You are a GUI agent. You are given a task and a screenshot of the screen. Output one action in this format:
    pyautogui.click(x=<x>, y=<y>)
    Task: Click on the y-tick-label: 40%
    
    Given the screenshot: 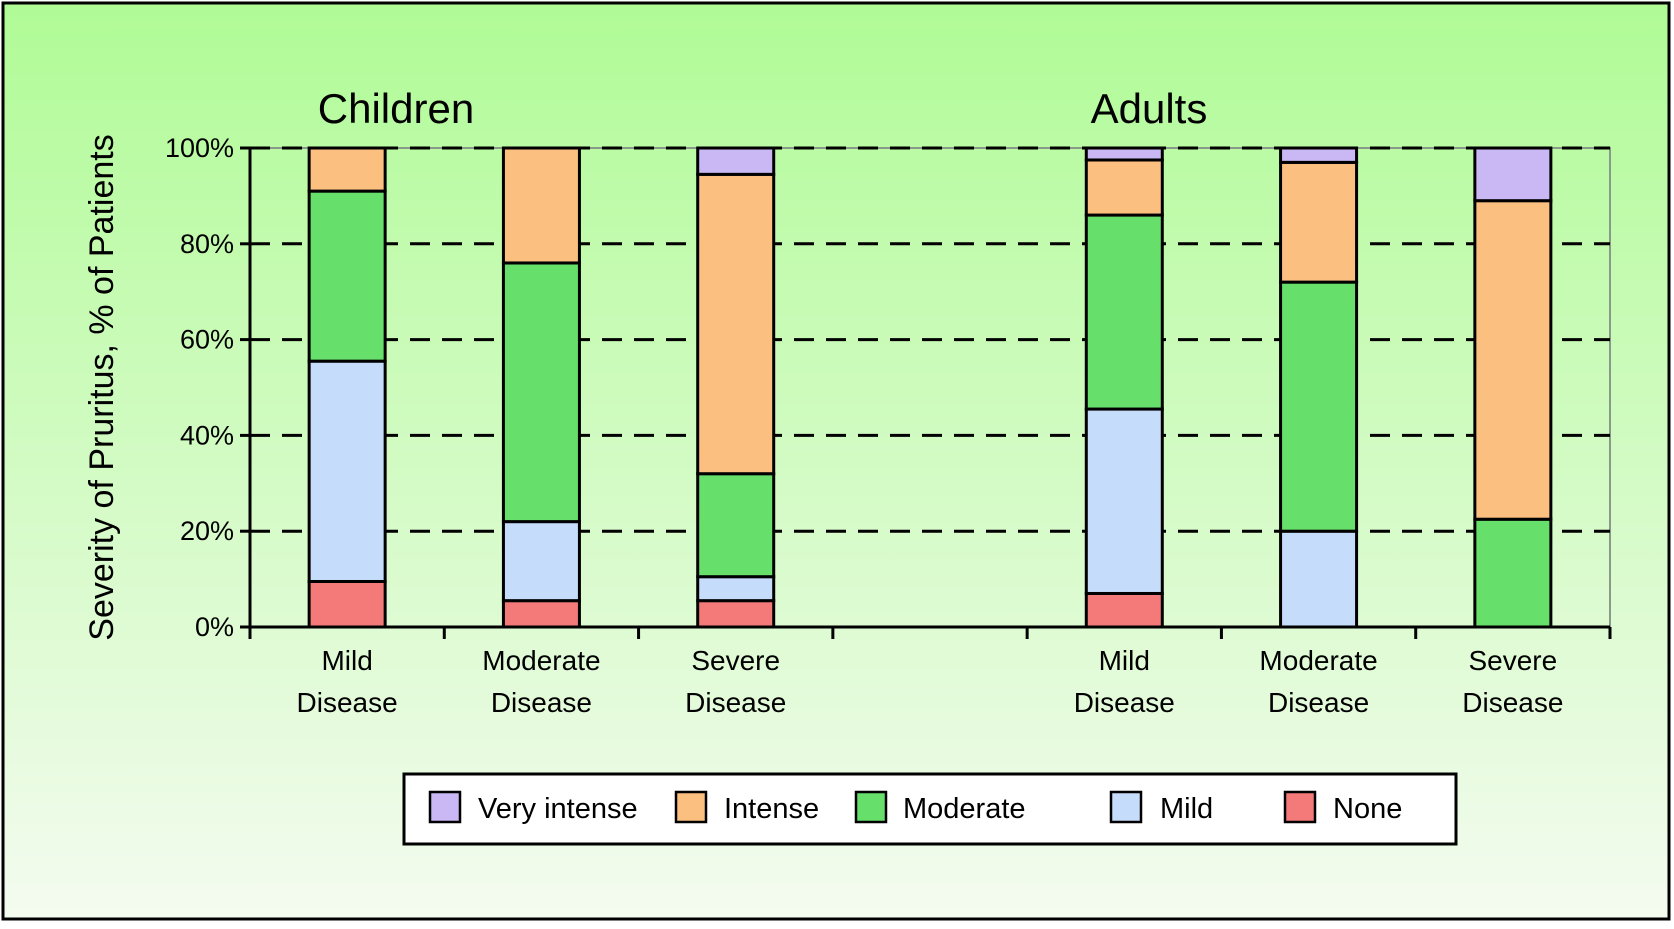 What is the action you would take?
    pyautogui.click(x=207, y=435)
    